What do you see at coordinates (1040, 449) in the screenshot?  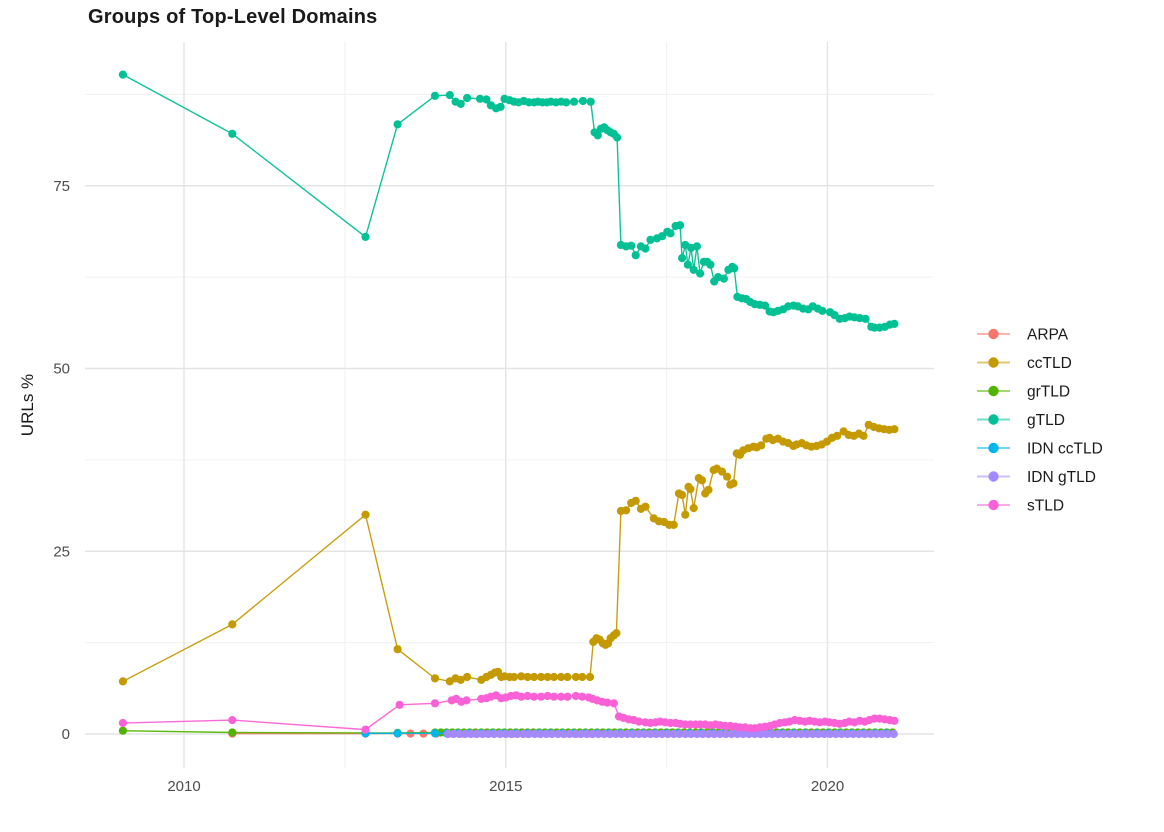 I see `legend-item-IDN-ccTLD: IDN ccTLD` at bounding box center [1040, 449].